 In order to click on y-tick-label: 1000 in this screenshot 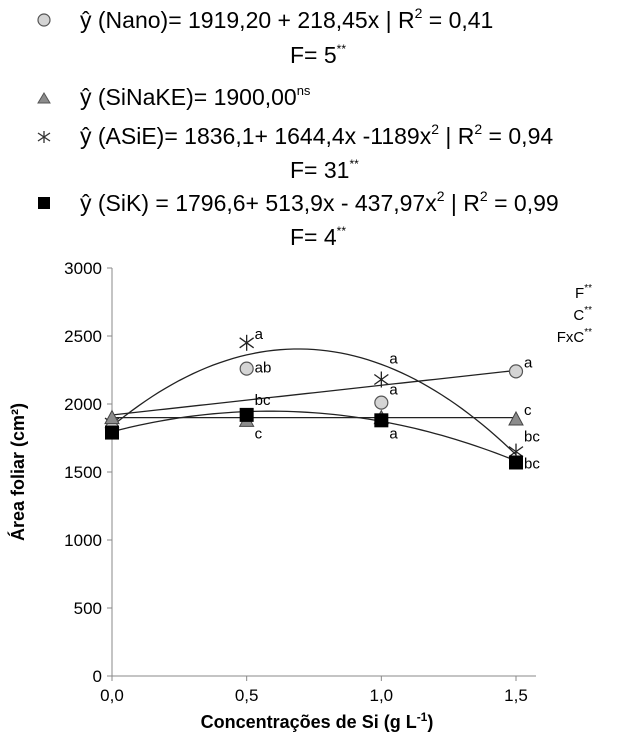, I will do `click(83, 540)`.